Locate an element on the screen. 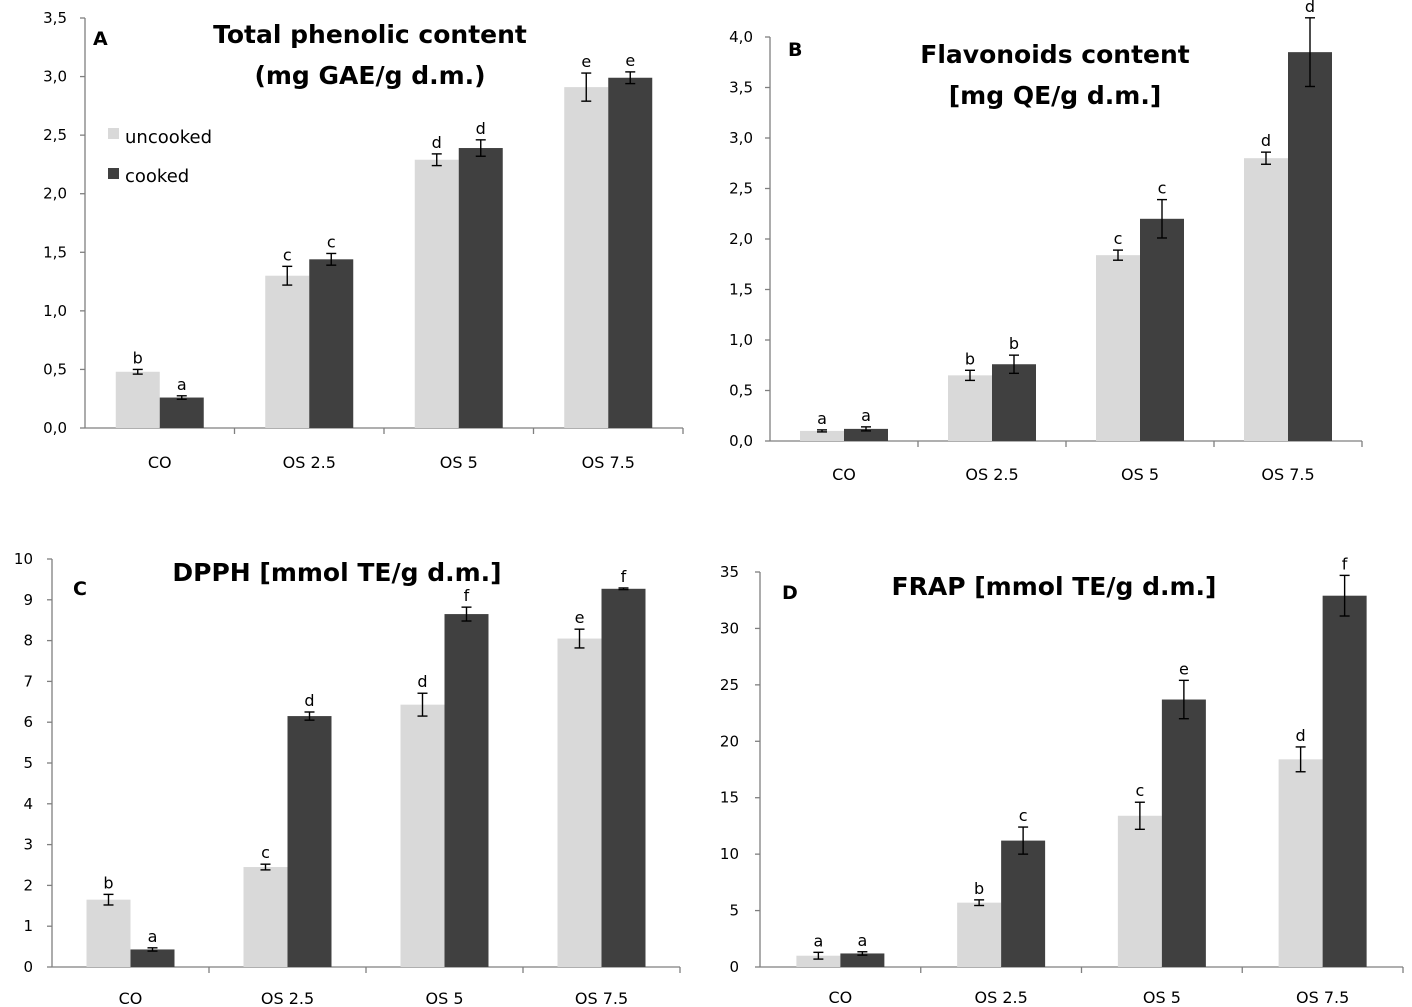  y-tick-label: 20 is located at coordinates (729, 741).